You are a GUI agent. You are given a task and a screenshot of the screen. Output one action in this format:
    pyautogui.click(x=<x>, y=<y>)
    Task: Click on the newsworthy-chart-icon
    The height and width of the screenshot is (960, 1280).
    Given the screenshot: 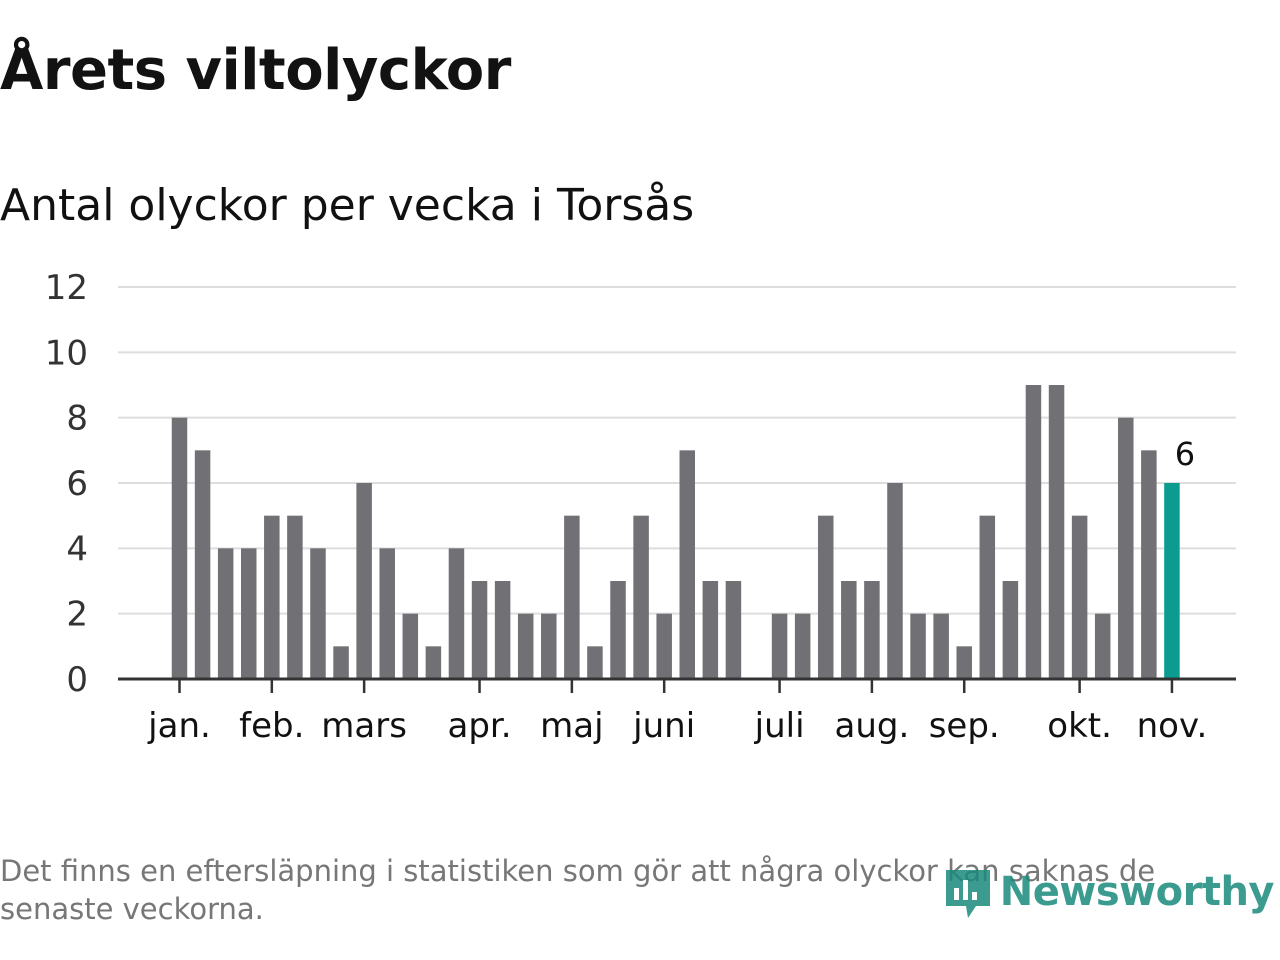 What is the action you would take?
    pyautogui.click(x=967, y=894)
    